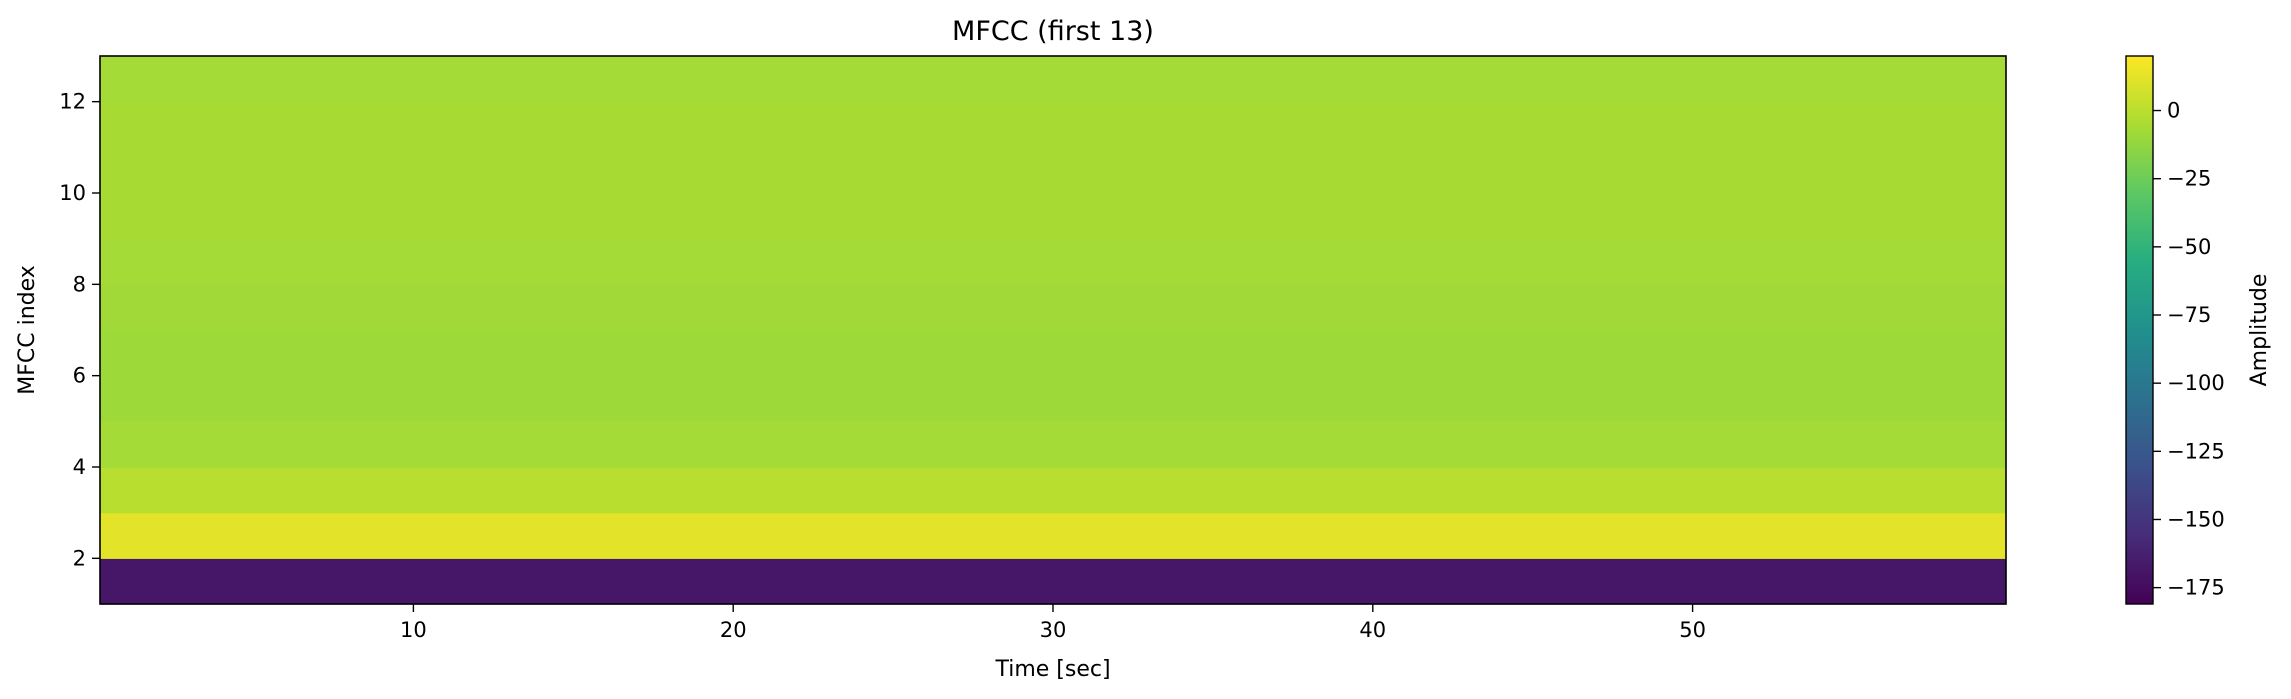  I want to click on colorbar-tick-label: −150, so click(2196, 519).